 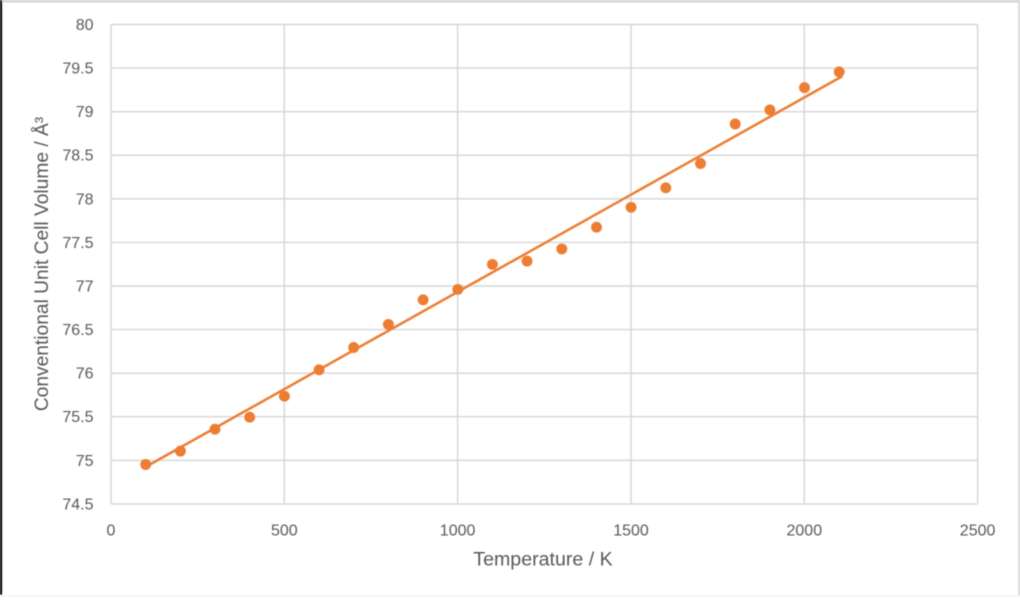 I want to click on svg-text: 80, so click(x=85, y=25).